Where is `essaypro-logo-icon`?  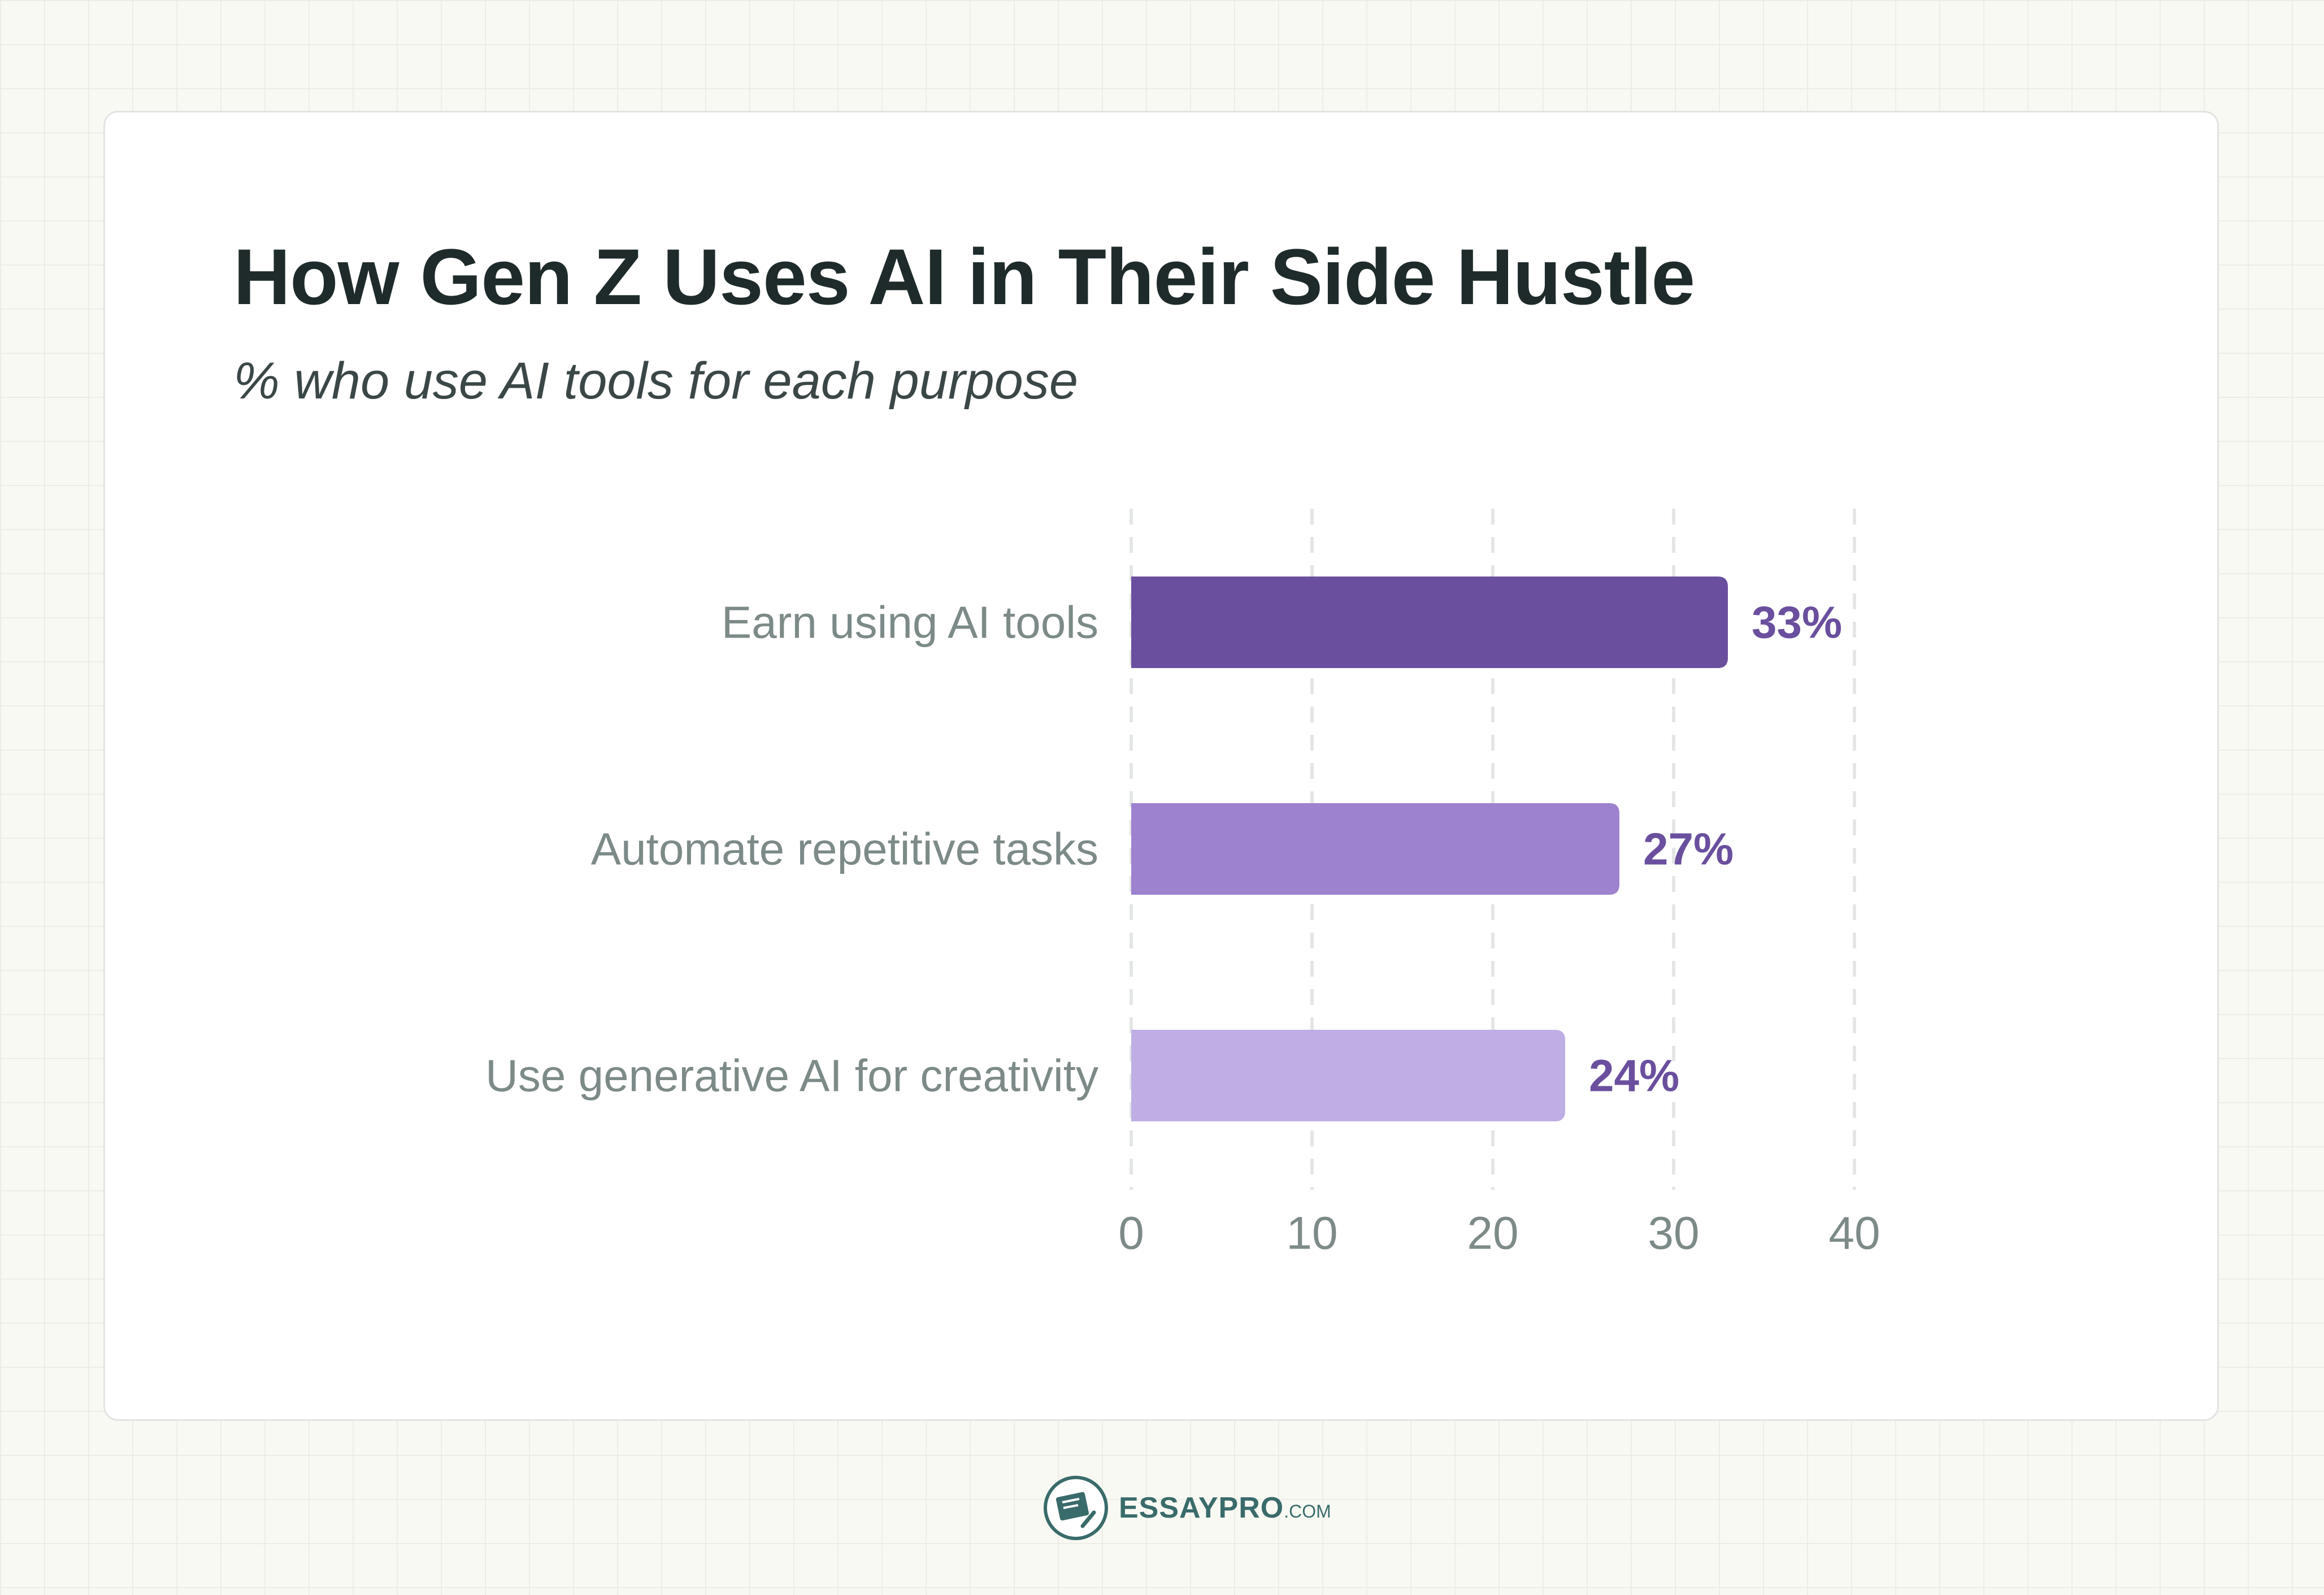
essaypro-logo-icon is located at coordinates (1076, 1508).